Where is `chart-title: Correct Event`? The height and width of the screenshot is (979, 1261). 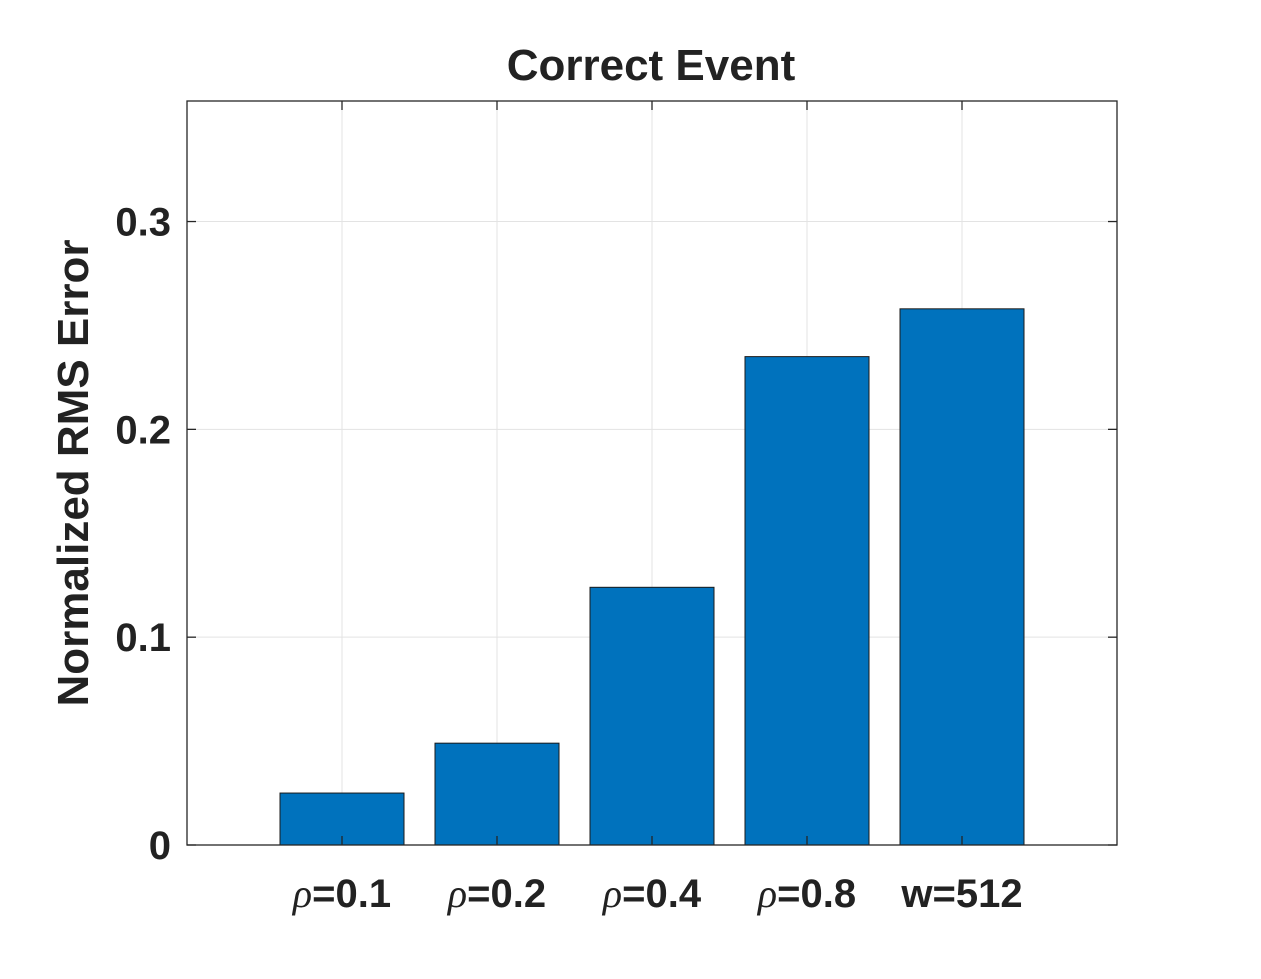 chart-title: Correct Event is located at coordinates (651, 65).